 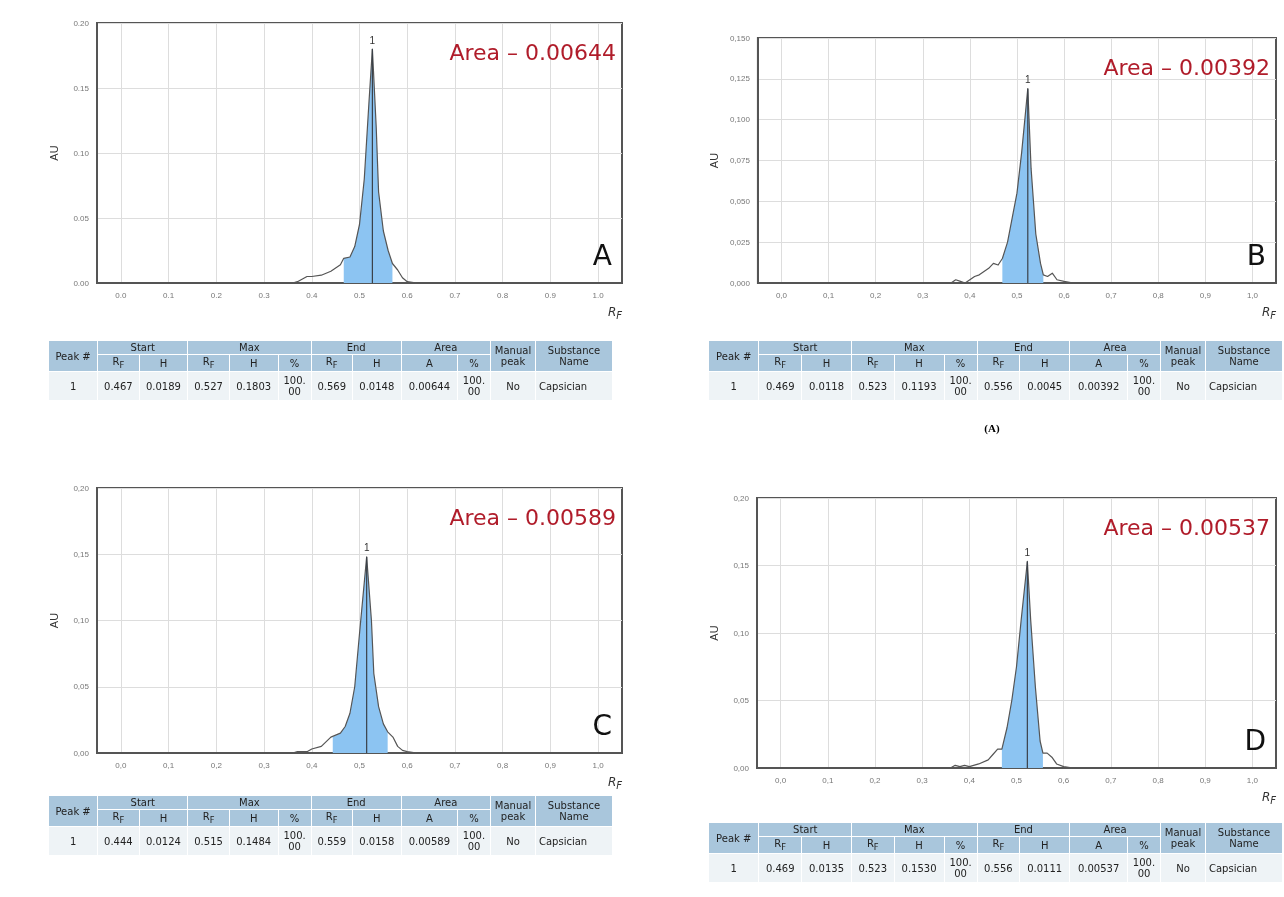 What do you see at coordinates (780, 868) in the screenshot?
I see `text: 0.469` at bounding box center [780, 868].